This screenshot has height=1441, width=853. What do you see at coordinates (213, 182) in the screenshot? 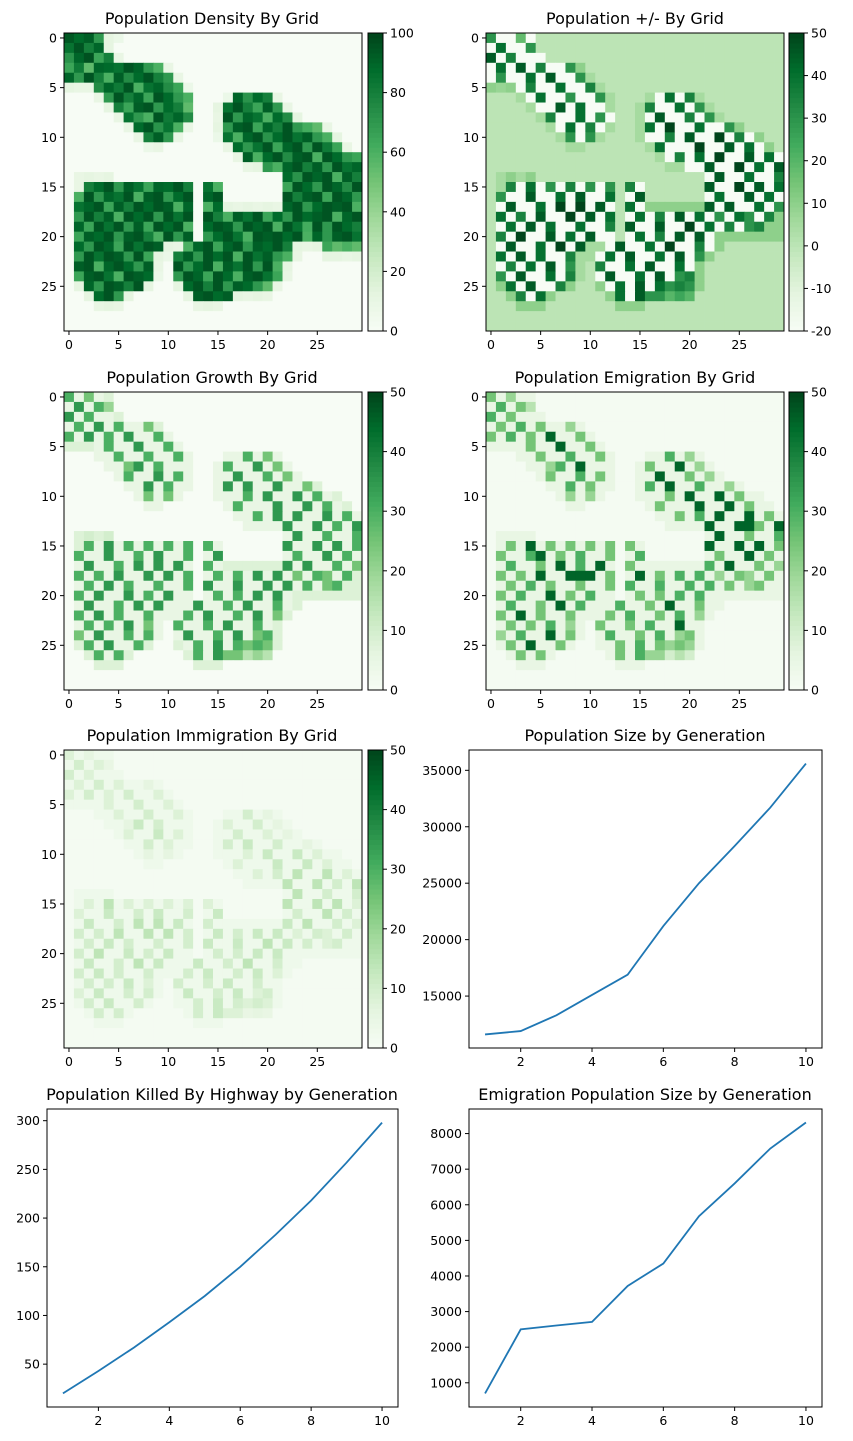
I see `heatmap-cells` at bounding box center [213, 182].